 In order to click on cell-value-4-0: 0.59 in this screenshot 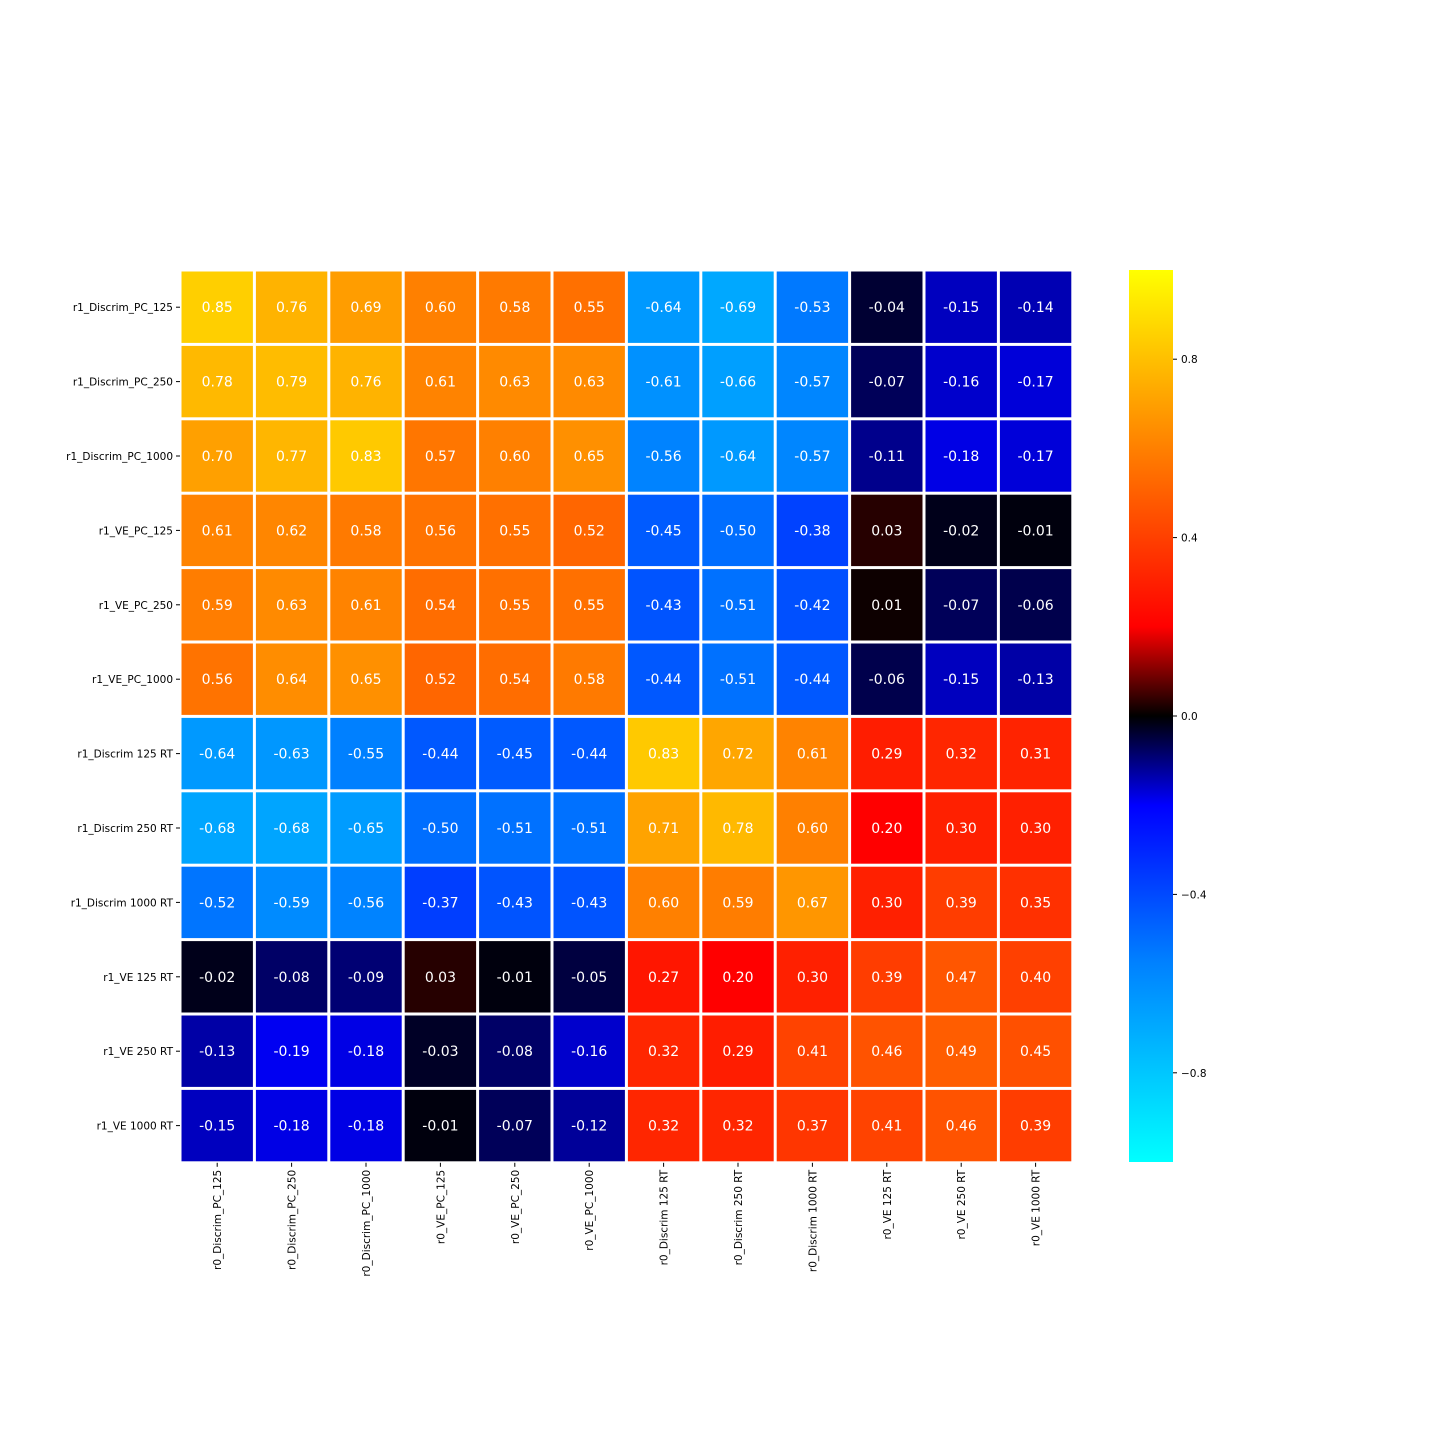, I will do `click(217, 606)`.